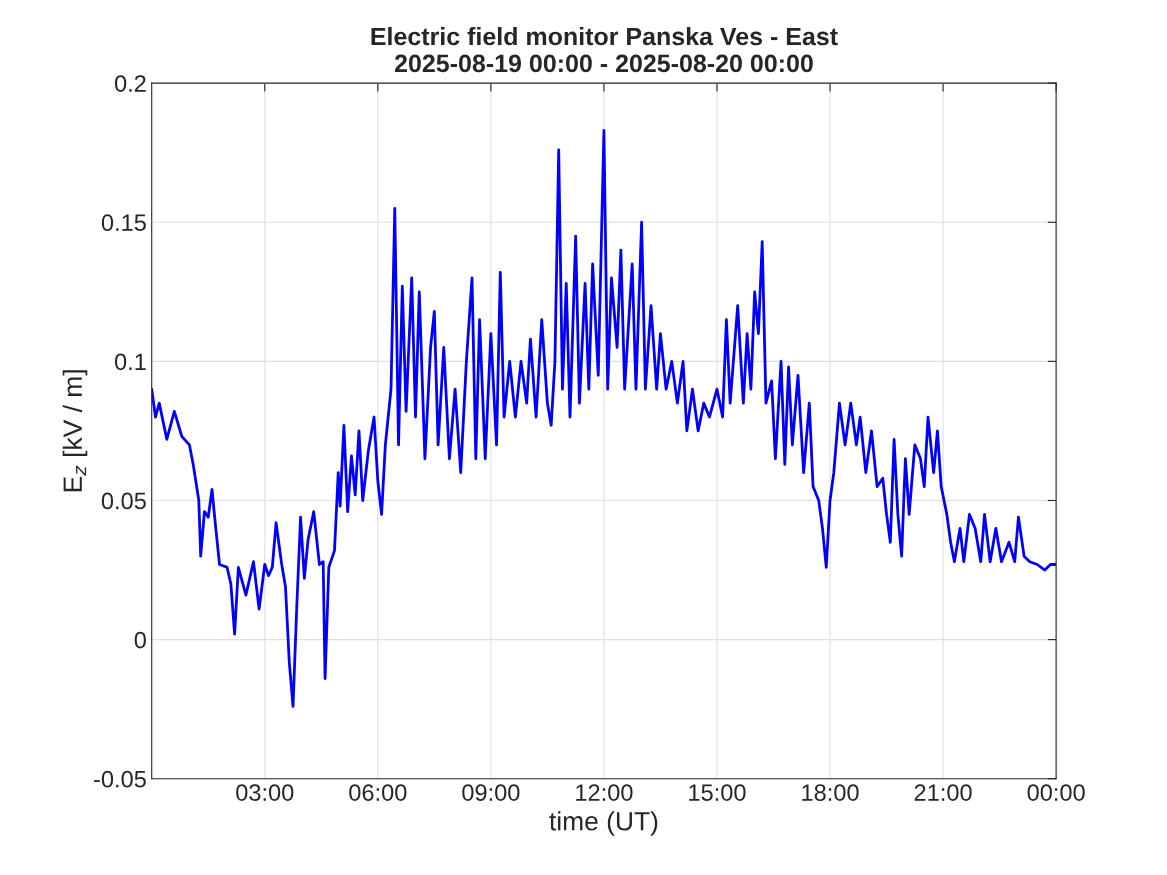  What do you see at coordinates (830, 792) in the screenshot?
I see `x-tick-label: 18:00` at bounding box center [830, 792].